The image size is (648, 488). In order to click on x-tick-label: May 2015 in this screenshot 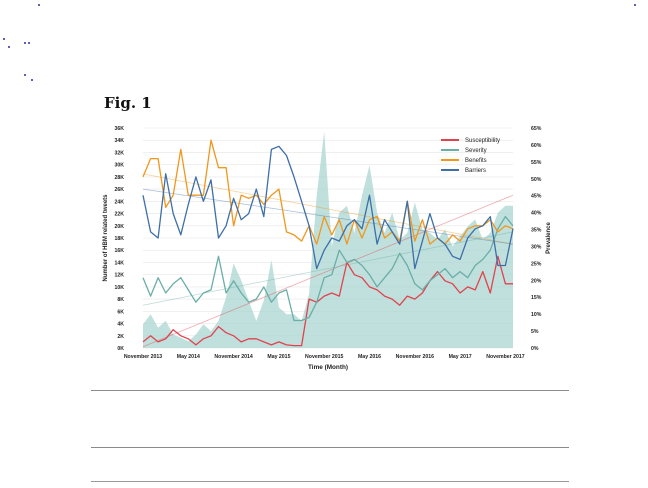, I will do `click(278, 357)`.